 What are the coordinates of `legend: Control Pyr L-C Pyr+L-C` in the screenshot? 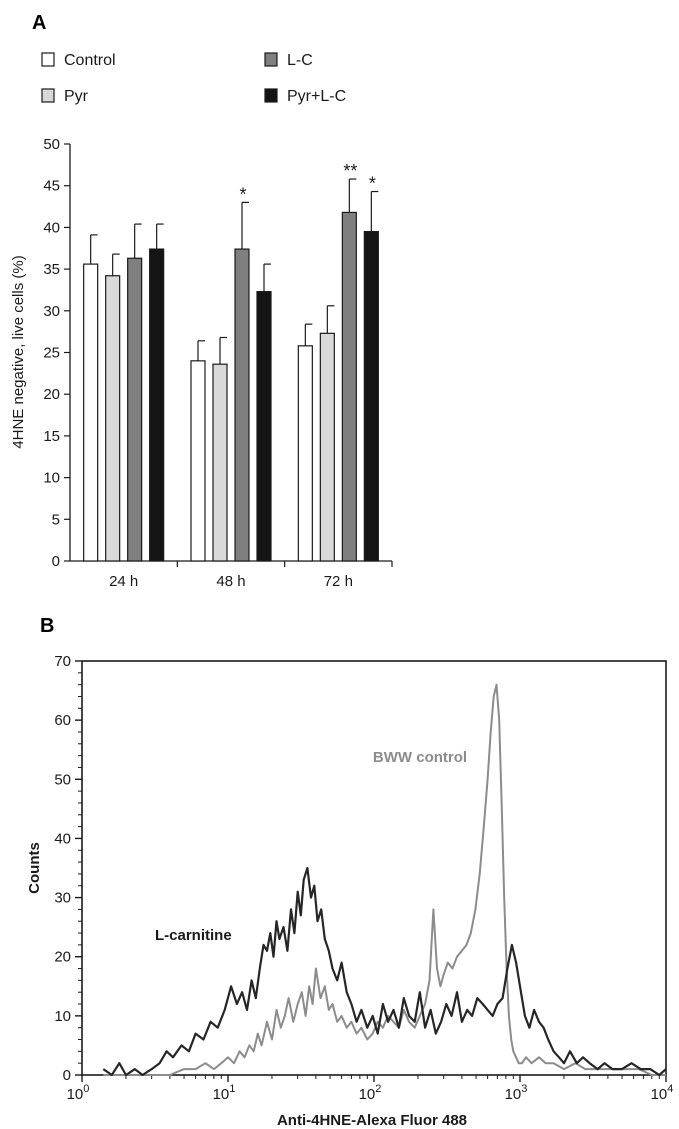 It's located at (193, 78).